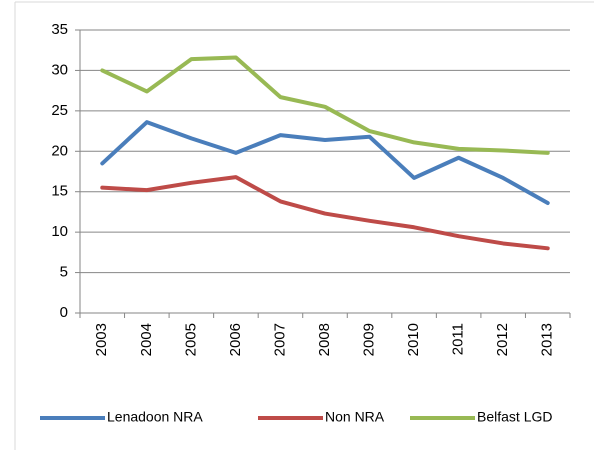 The width and height of the screenshot is (594, 450). What do you see at coordinates (59, 191) in the screenshot?
I see `y-tick-label: 15` at bounding box center [59, 191].